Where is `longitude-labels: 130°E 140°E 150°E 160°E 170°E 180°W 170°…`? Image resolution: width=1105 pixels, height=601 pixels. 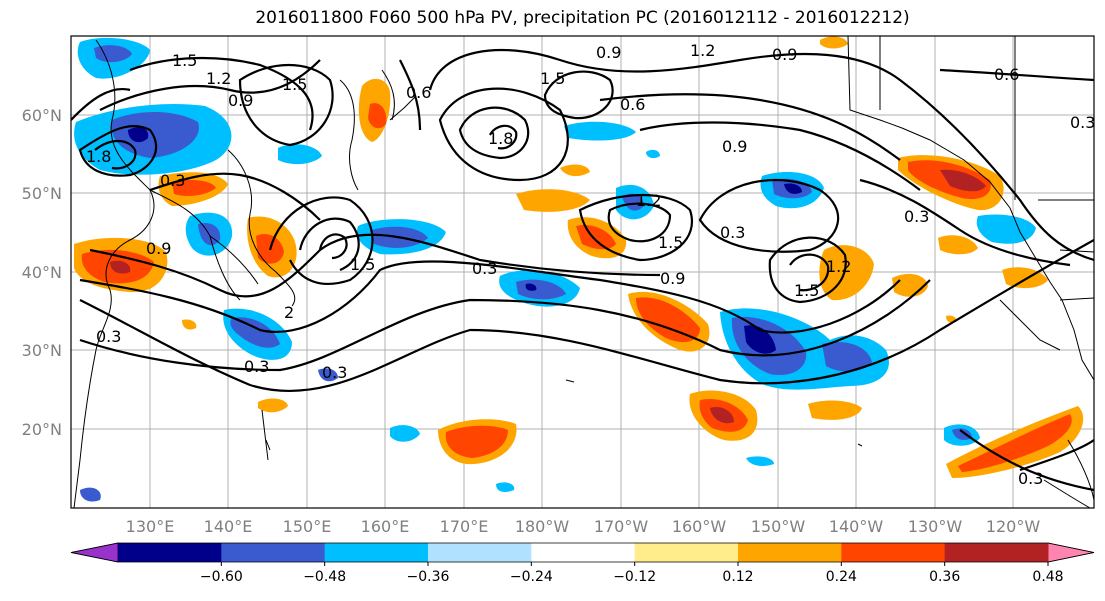 longitude-labels: 130°E 140°E 150°E 160°E 170°E 180°W 170°… is located at coordinates (583, 526).